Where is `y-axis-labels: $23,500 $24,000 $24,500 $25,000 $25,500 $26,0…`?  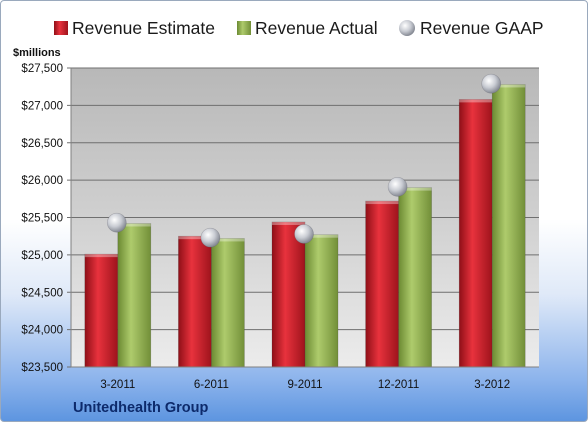
y-axis-labels: $23,500 $24,000 $24,500 $25,000 $25,500 $26,0… is located at coordinates (42, 218).